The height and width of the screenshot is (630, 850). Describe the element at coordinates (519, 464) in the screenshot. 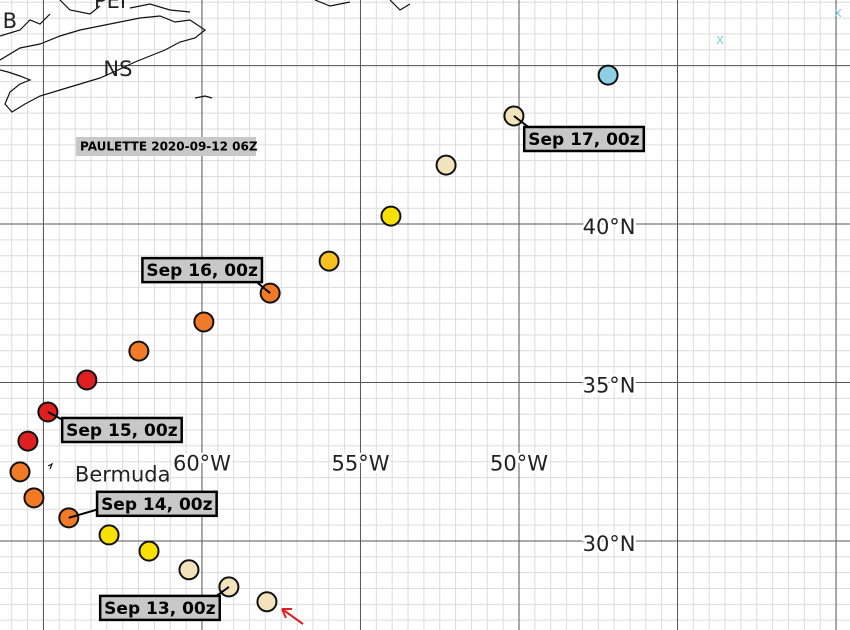

I see `longitude-label: 50°W` at that location.